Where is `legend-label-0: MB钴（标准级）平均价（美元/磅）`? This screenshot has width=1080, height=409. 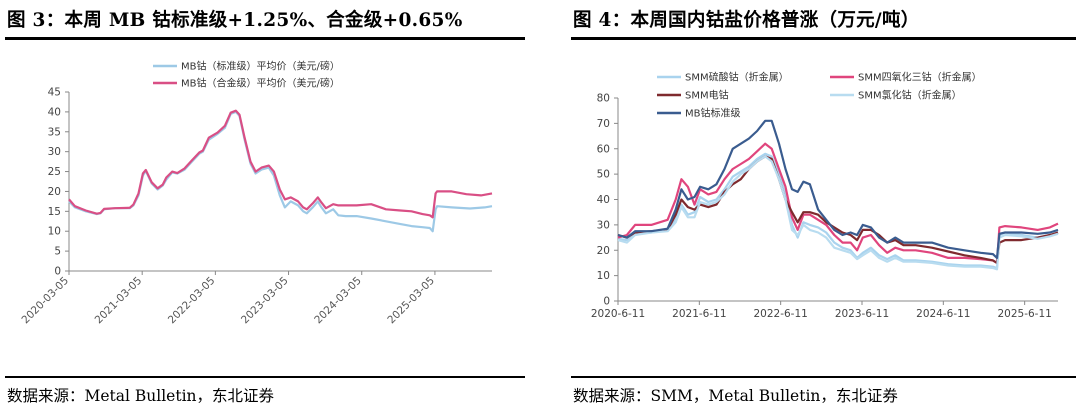
legend-label-0: MB钴（标准级）平均价（美元/磅） is located at coordinates (260, 66).